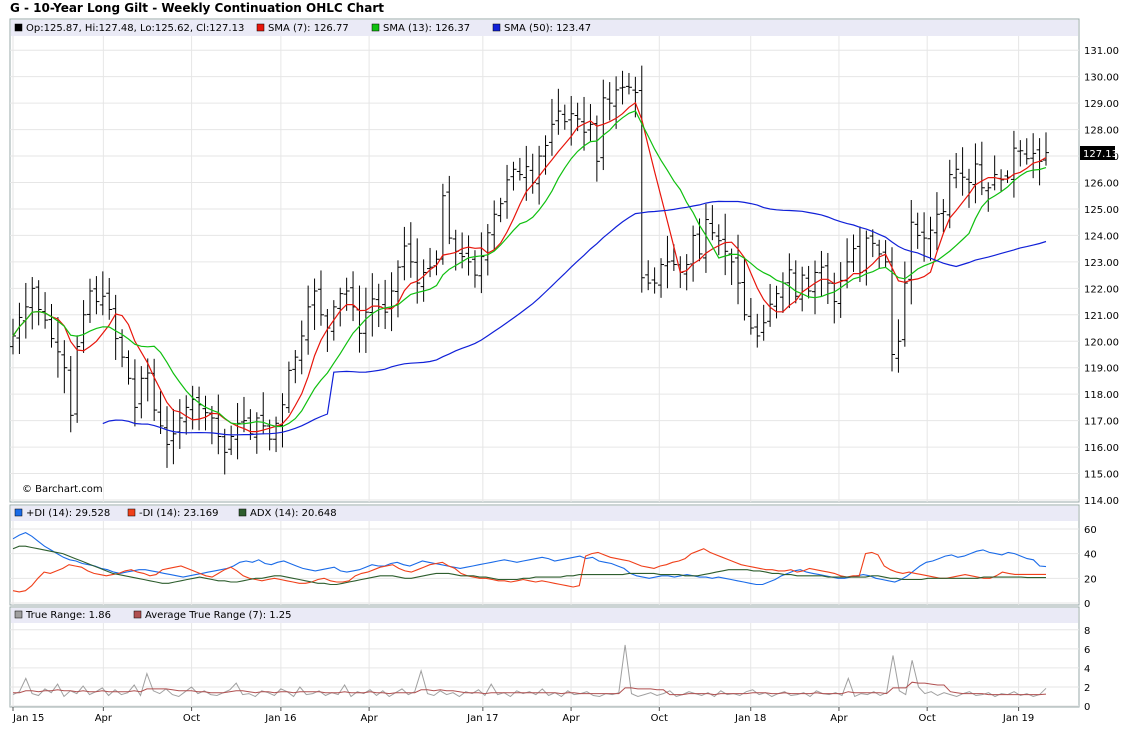 The image size is (1122, 748). Describe the element at coordinates (530, 688) in the screenshot. I see `atr-line` at that location.